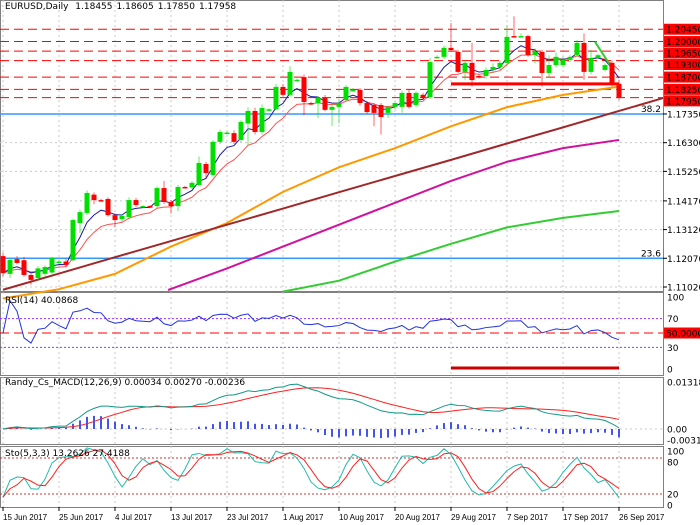 The width and height of the screenshot is (700, 525). Describe the element at coordinates (675, 453) in the screenshot. I see `stoch-tick-label: 100` at that location.